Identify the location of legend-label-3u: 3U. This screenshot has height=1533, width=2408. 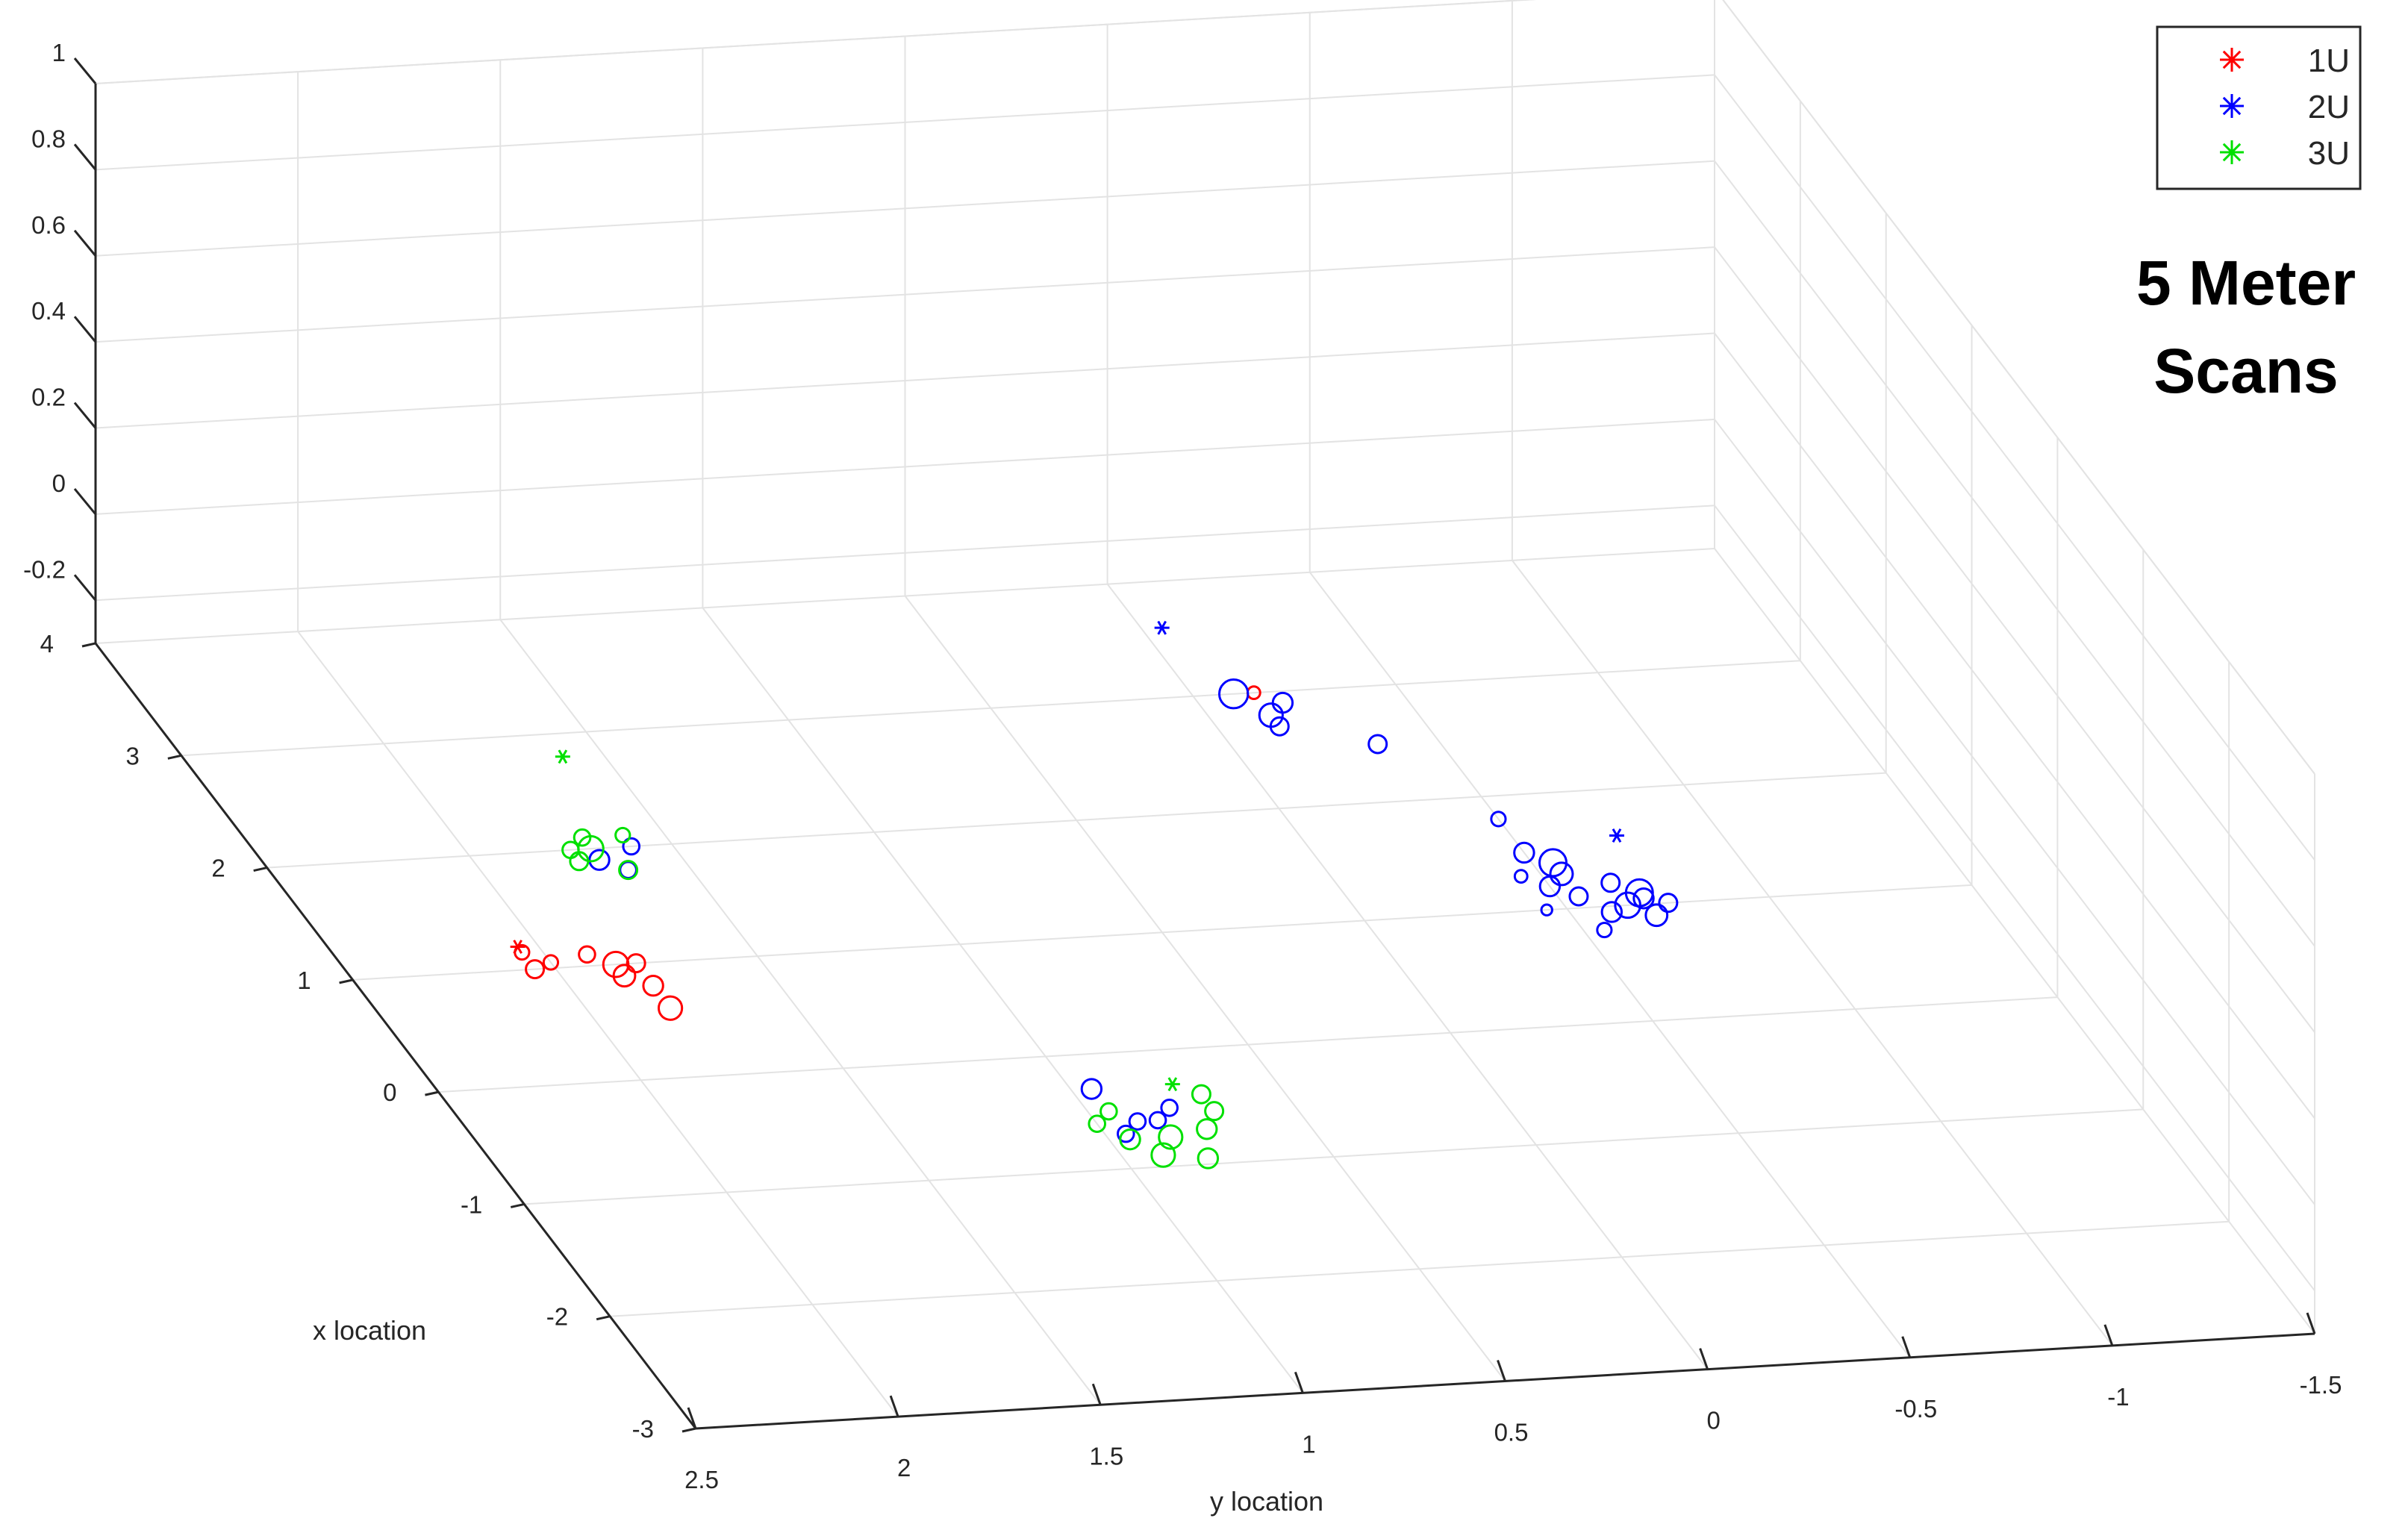
(2329, 153).